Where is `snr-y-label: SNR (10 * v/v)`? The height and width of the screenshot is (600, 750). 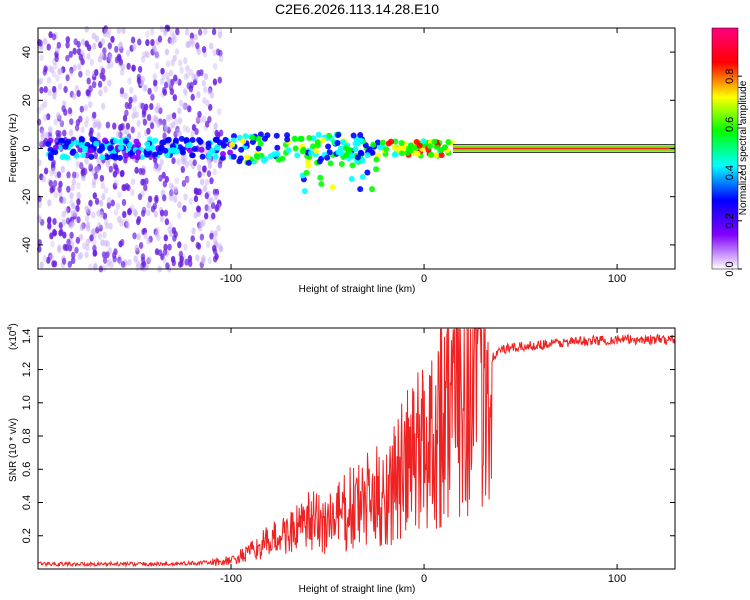 snr-y-label: SNR (10 * v/v) is located at coordinates (13, 450).